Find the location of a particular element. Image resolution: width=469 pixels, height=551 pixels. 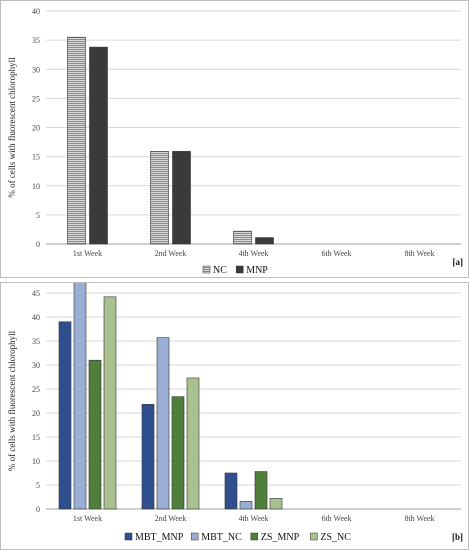

legend-label: NC is located at coordinates (220, 270).